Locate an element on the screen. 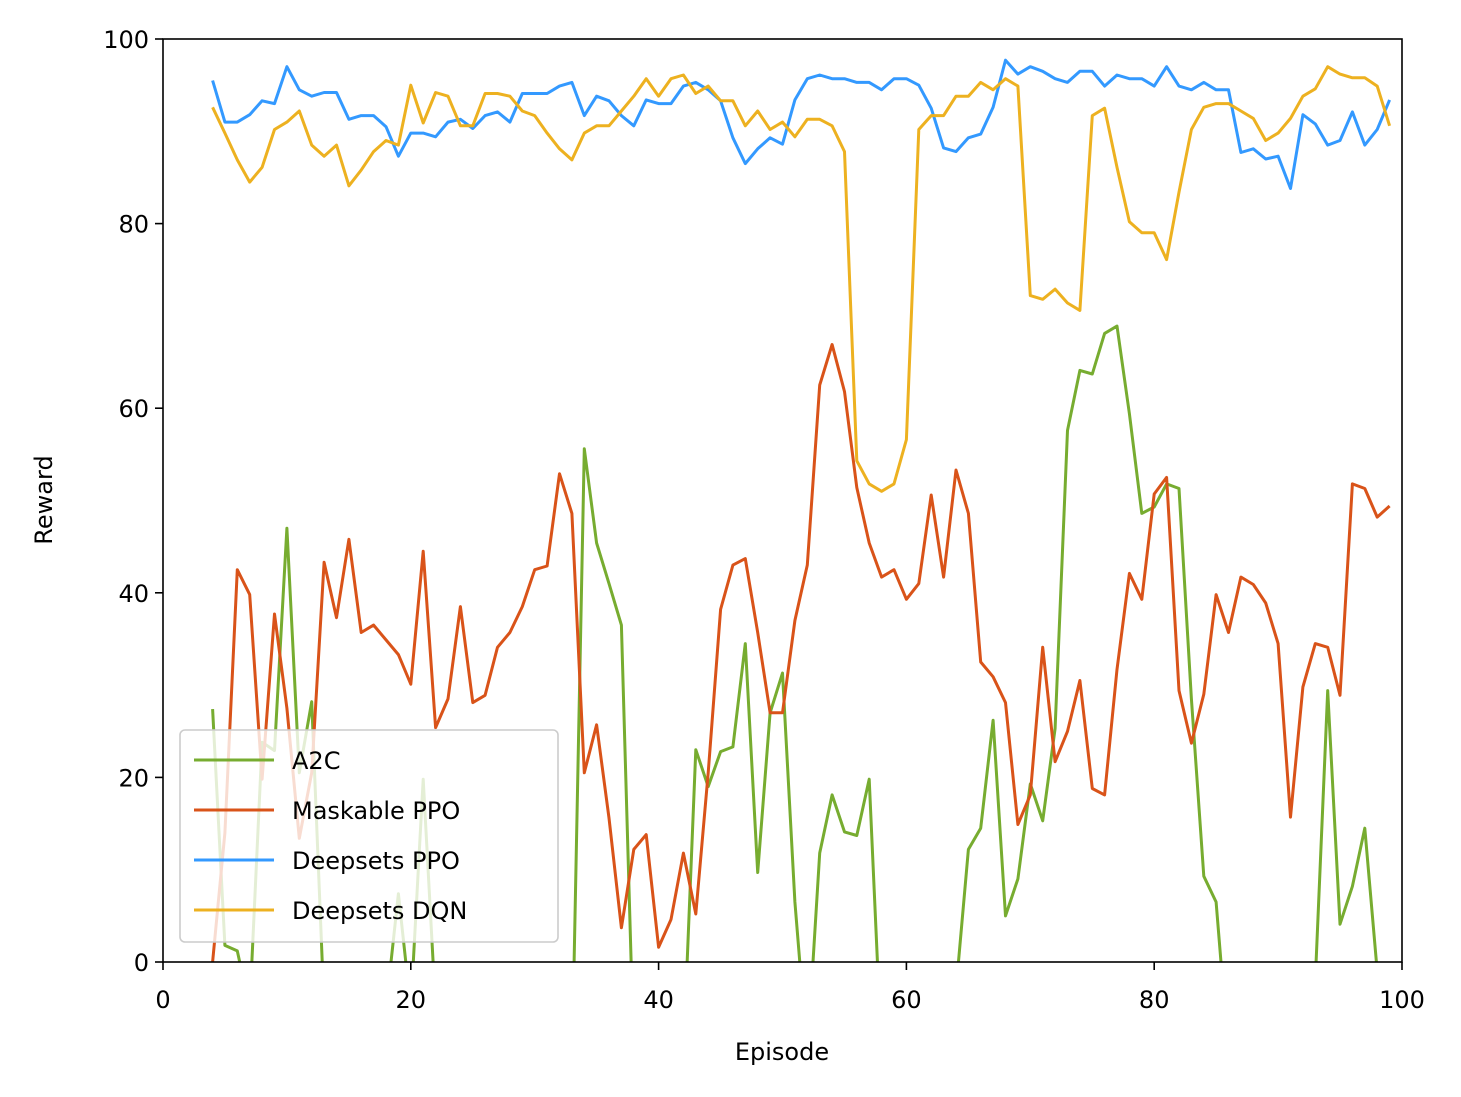 This screenshot has height=1097, width=1461. legend-label: Deepsets DQN is located at coordinates (379, 911).